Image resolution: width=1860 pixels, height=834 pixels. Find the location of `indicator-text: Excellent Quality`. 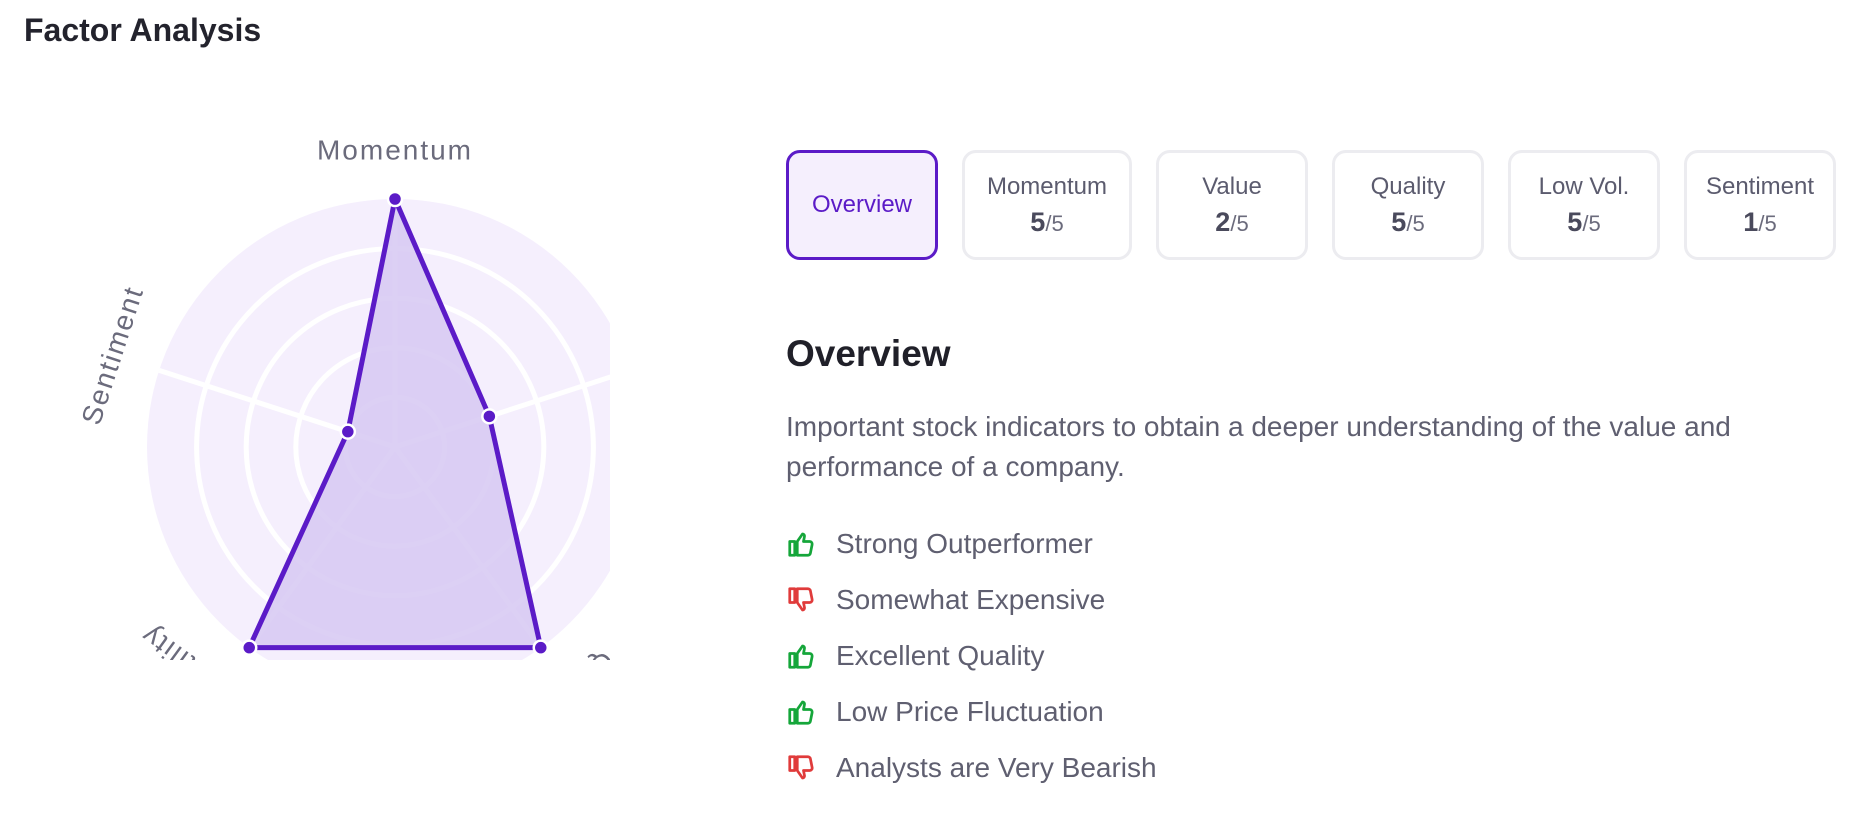

indicator-text: Excellent Quality is located at coordinates (940, 655).